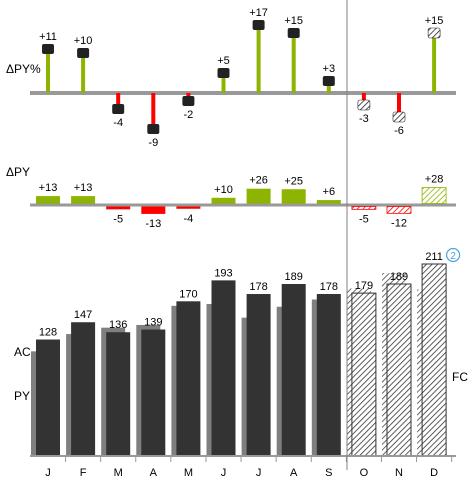  I want to click on value-label: 211, so click(434, 257).